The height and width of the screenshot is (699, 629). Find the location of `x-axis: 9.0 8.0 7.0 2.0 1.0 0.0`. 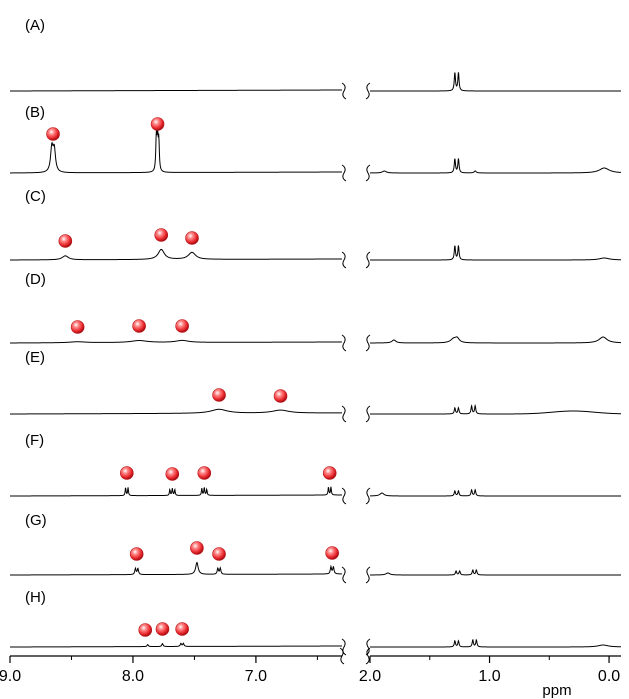

x-axis: 9.0 8.0 7.0 2.0 1.0 0.0 is located at coordinates (310, 666).